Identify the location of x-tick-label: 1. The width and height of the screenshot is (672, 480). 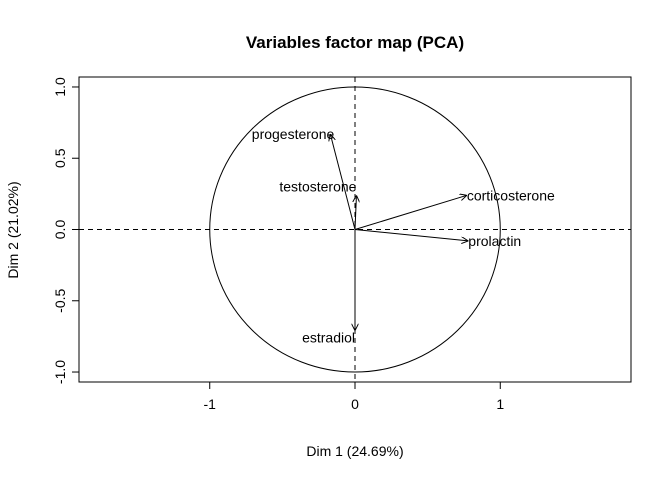
(500, 404).